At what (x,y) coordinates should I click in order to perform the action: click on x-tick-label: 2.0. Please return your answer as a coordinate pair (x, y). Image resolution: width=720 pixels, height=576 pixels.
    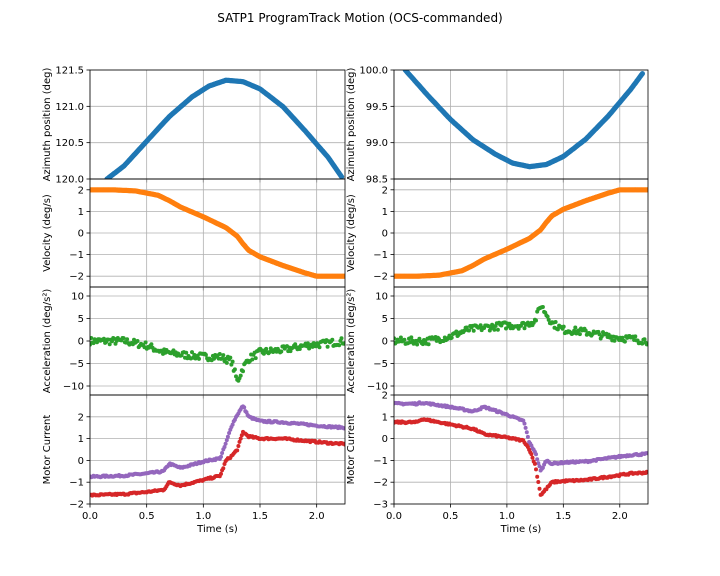
    Looking at the image, I should click on (620, 516).